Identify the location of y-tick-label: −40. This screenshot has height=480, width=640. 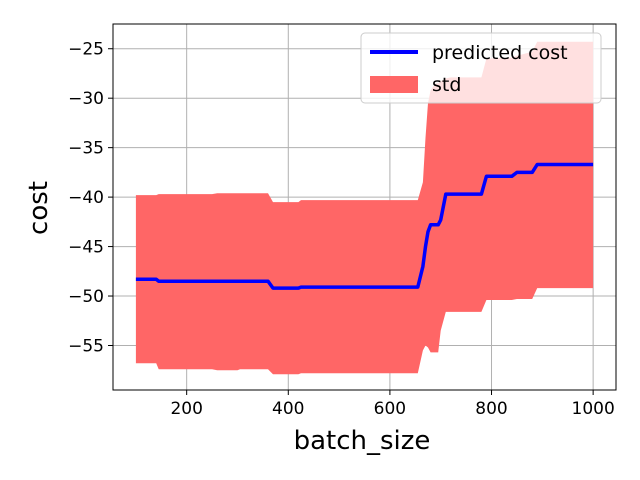
(86, 198).